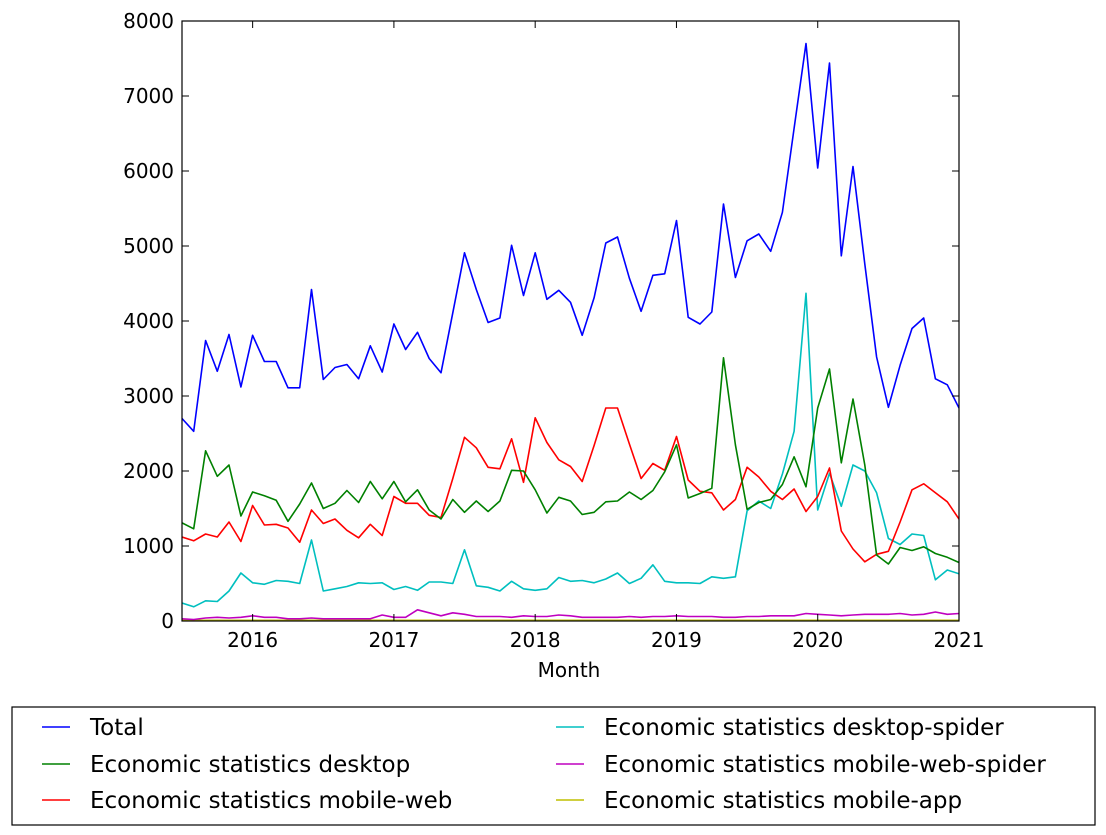  What do you see at coordinates (148, 96) in the screenshot?
I see `y-tick-label: 7000` at bounding box center [148, 96].